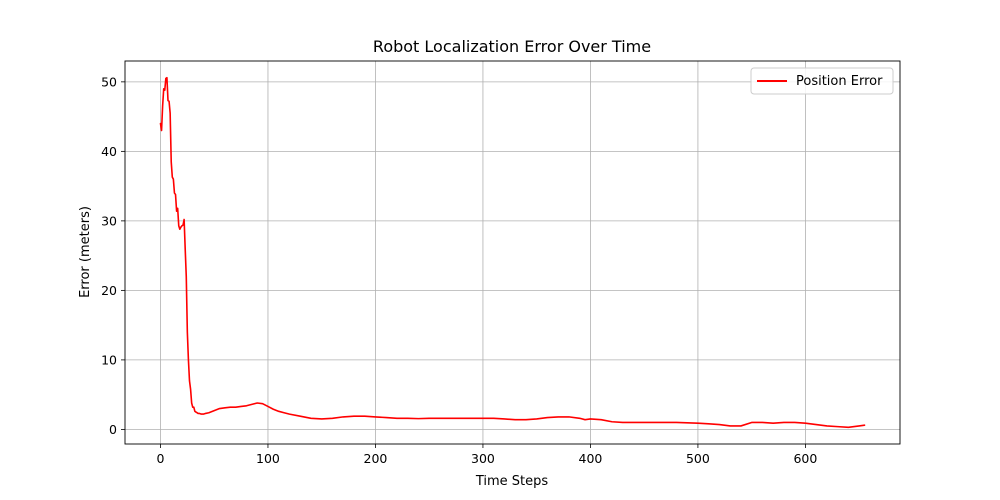  What do you see at coordinates (376, 458) in the screenshot?
I see `x-tick-label: 200` at bounding box center [376, 458].